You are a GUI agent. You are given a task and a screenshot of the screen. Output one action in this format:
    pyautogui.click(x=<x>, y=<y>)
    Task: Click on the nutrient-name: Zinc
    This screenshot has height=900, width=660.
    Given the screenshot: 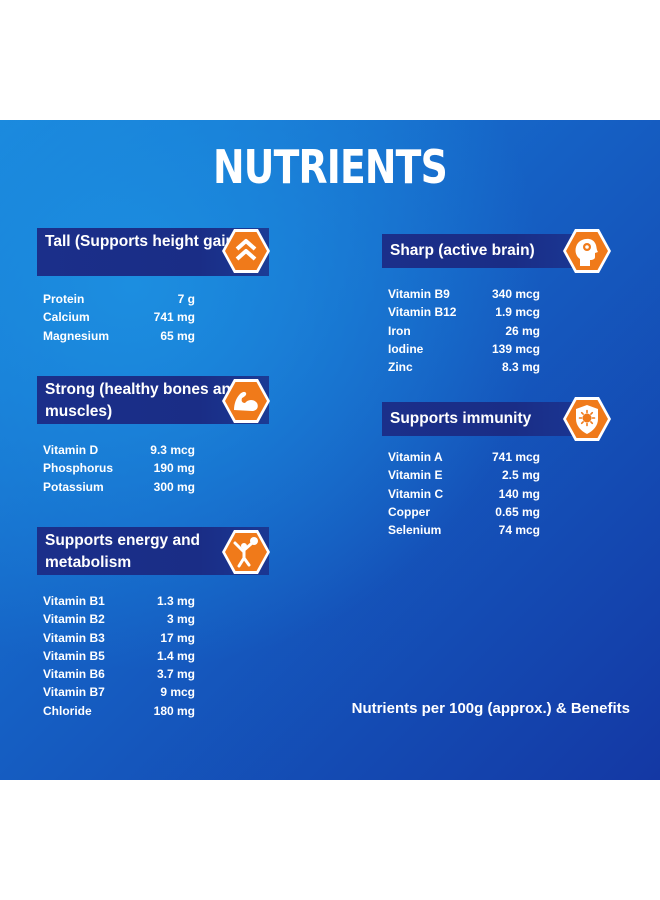 What is the action you would take?
    pyautogui.click(x=400, y=367)
    